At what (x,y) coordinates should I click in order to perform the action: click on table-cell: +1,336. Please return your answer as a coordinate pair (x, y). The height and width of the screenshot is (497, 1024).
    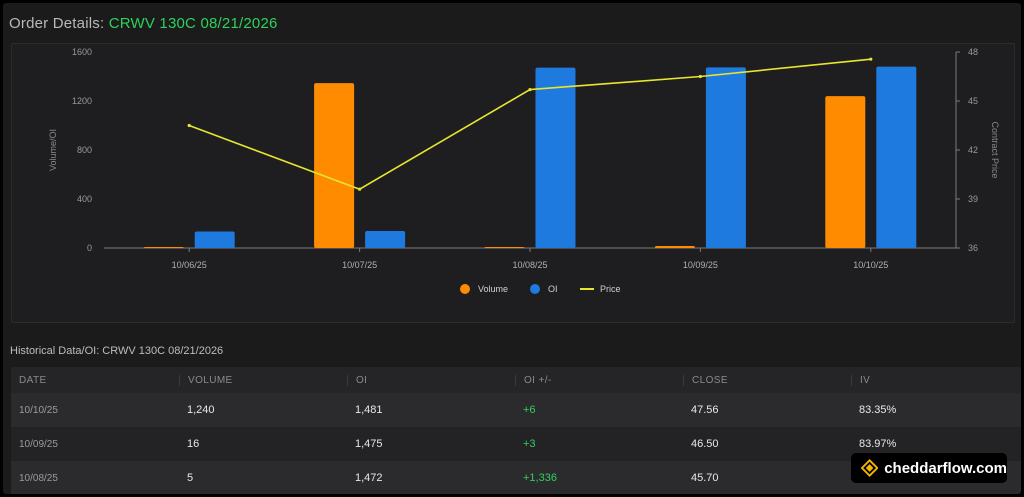
    Looking at the image, I should click on (540, 478).